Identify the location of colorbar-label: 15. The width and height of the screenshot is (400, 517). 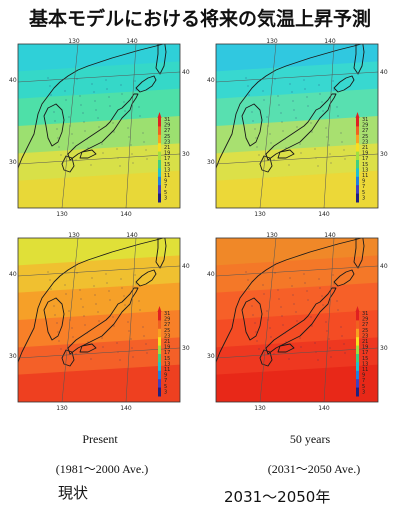
(365, 359).